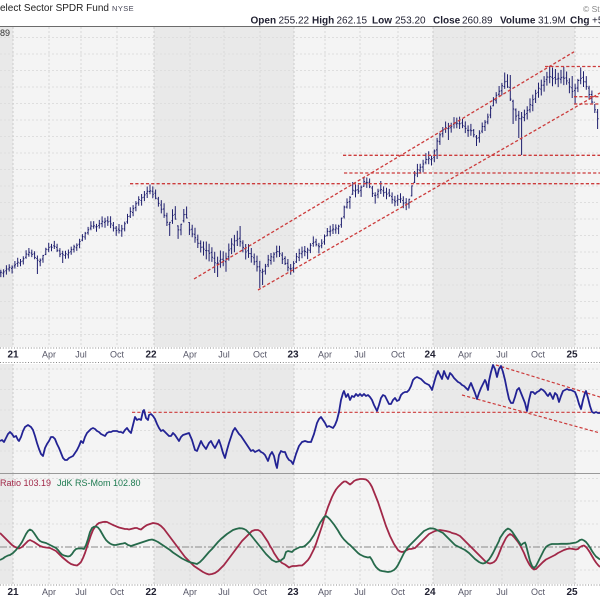 Image resolution: width=600 pixels, height=605 pixels. What do you see at coordinates (323, 21) in the screenshot?
I see `svg-text: High` at bounding box center [323, 21].